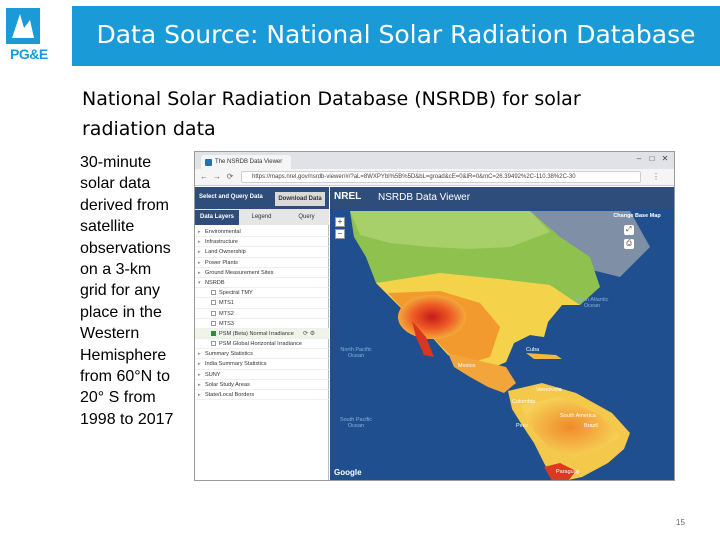 The image size is (720, 540). I want to click on layer-item: ▸ Environmental, so click(262, 232).